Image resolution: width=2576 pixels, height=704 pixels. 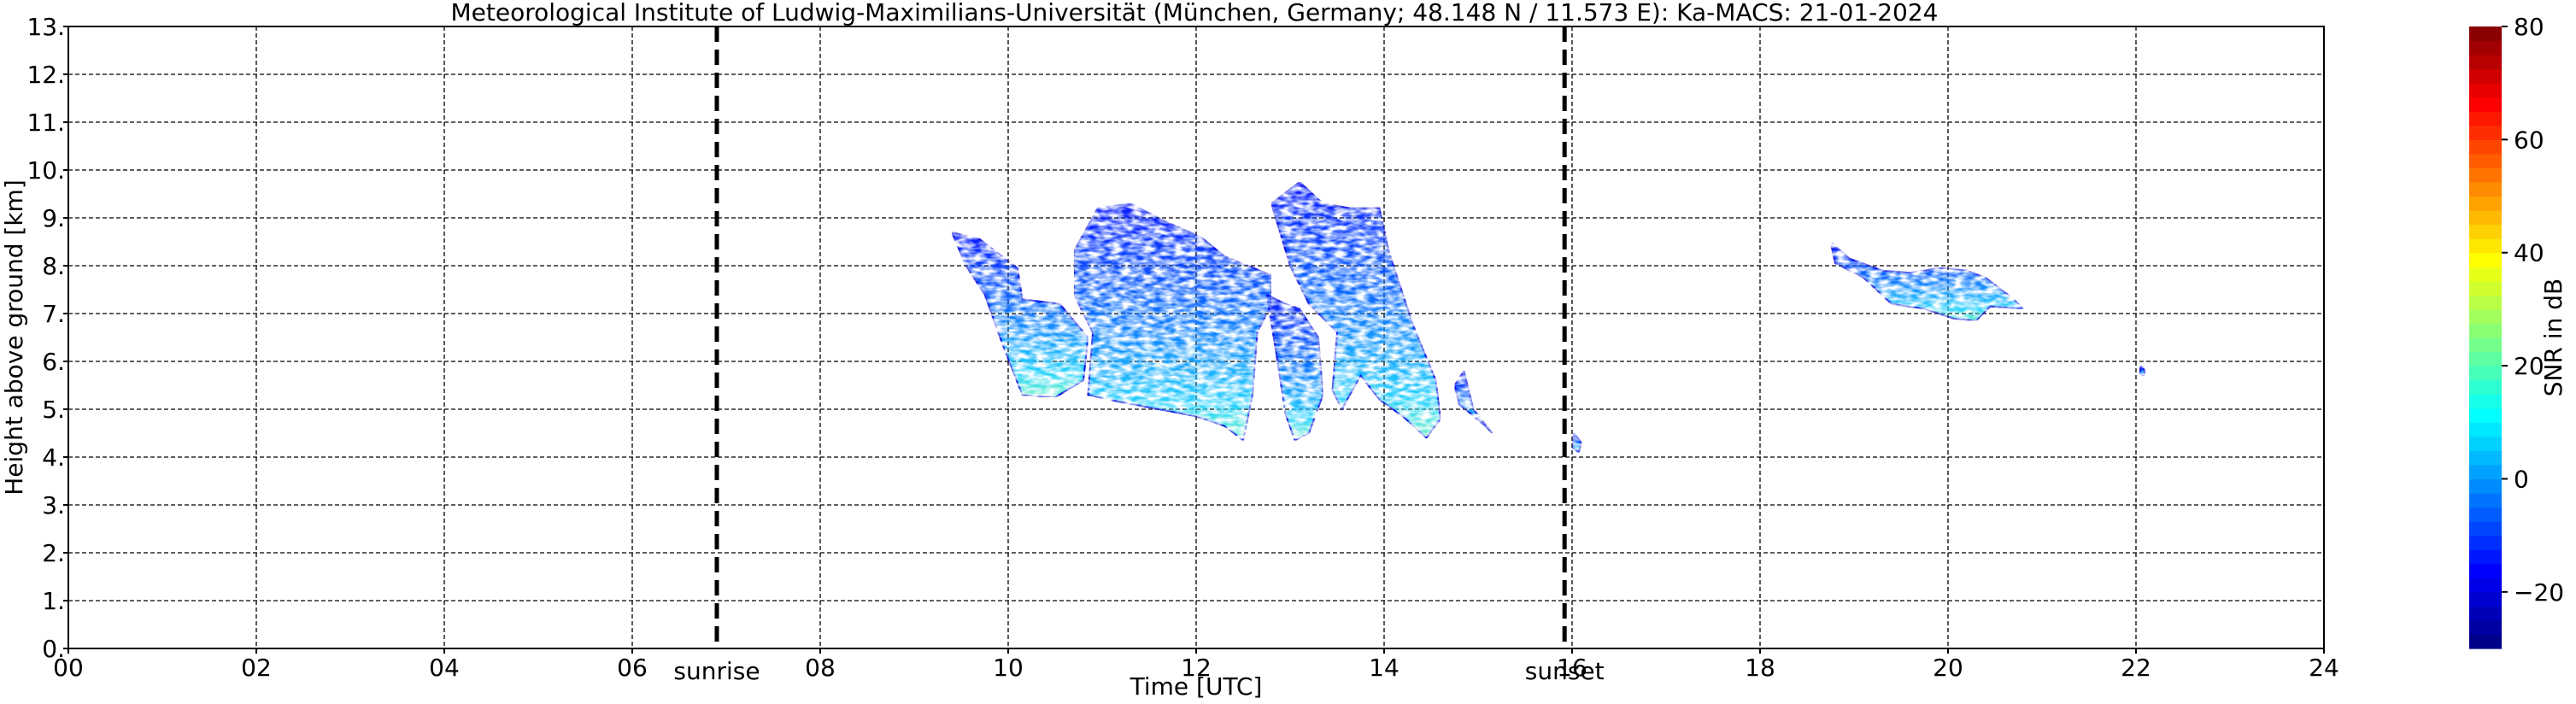 I want to click on x-tick-label: 14, so click(x=1384, y=668).